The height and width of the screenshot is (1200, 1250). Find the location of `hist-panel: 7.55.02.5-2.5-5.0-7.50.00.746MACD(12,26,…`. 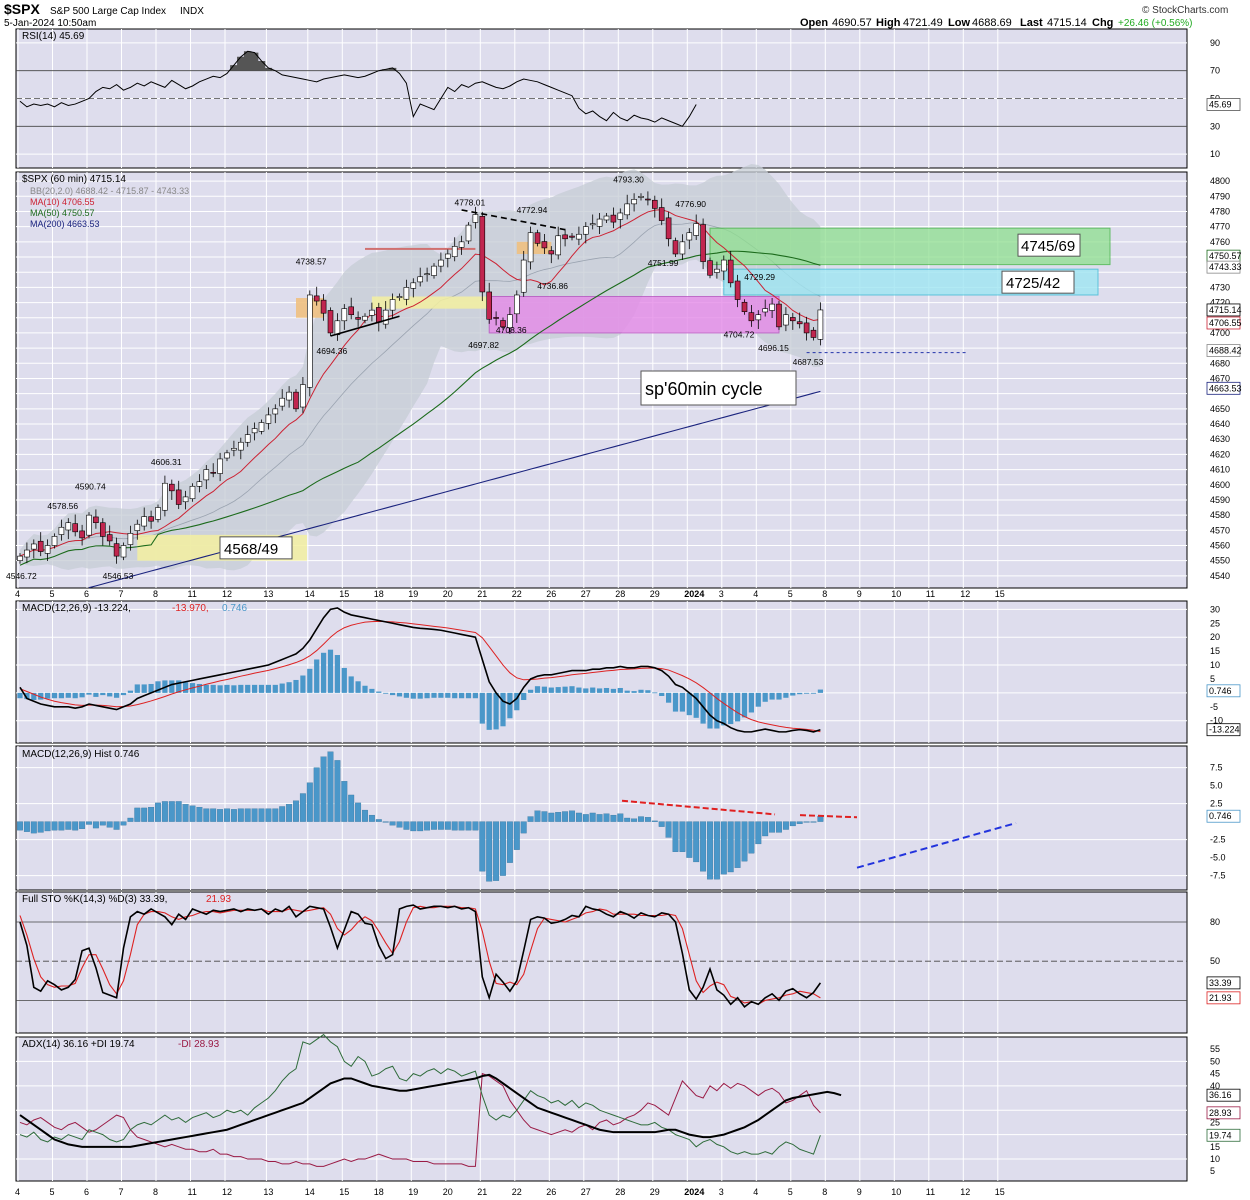

hist-panel: 7.55.02.5-2.5-5.0-7.50.00.746MACD(12,26,… is located at coordinates (628, 818).